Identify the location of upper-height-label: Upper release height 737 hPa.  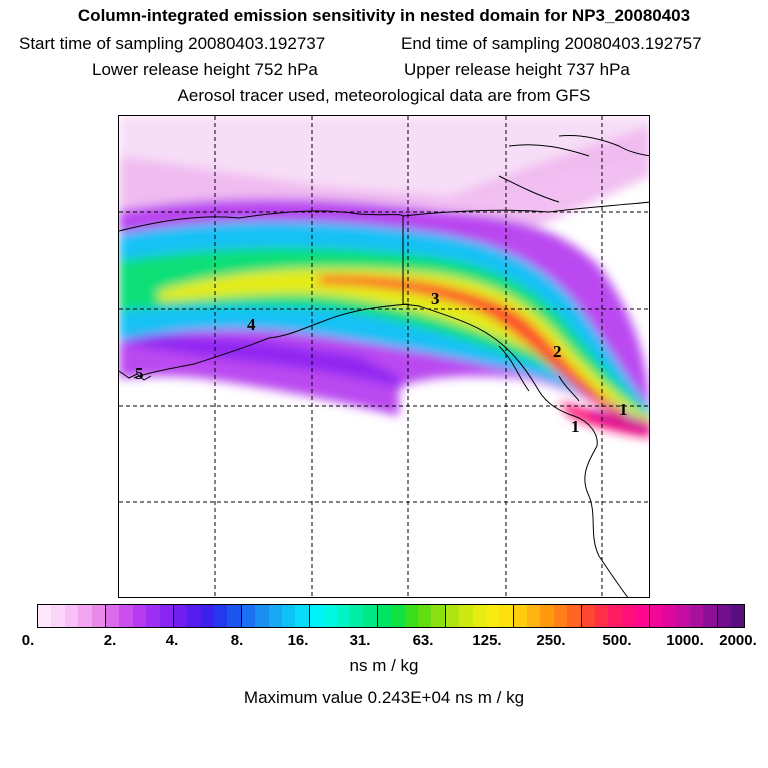
(517, 69).